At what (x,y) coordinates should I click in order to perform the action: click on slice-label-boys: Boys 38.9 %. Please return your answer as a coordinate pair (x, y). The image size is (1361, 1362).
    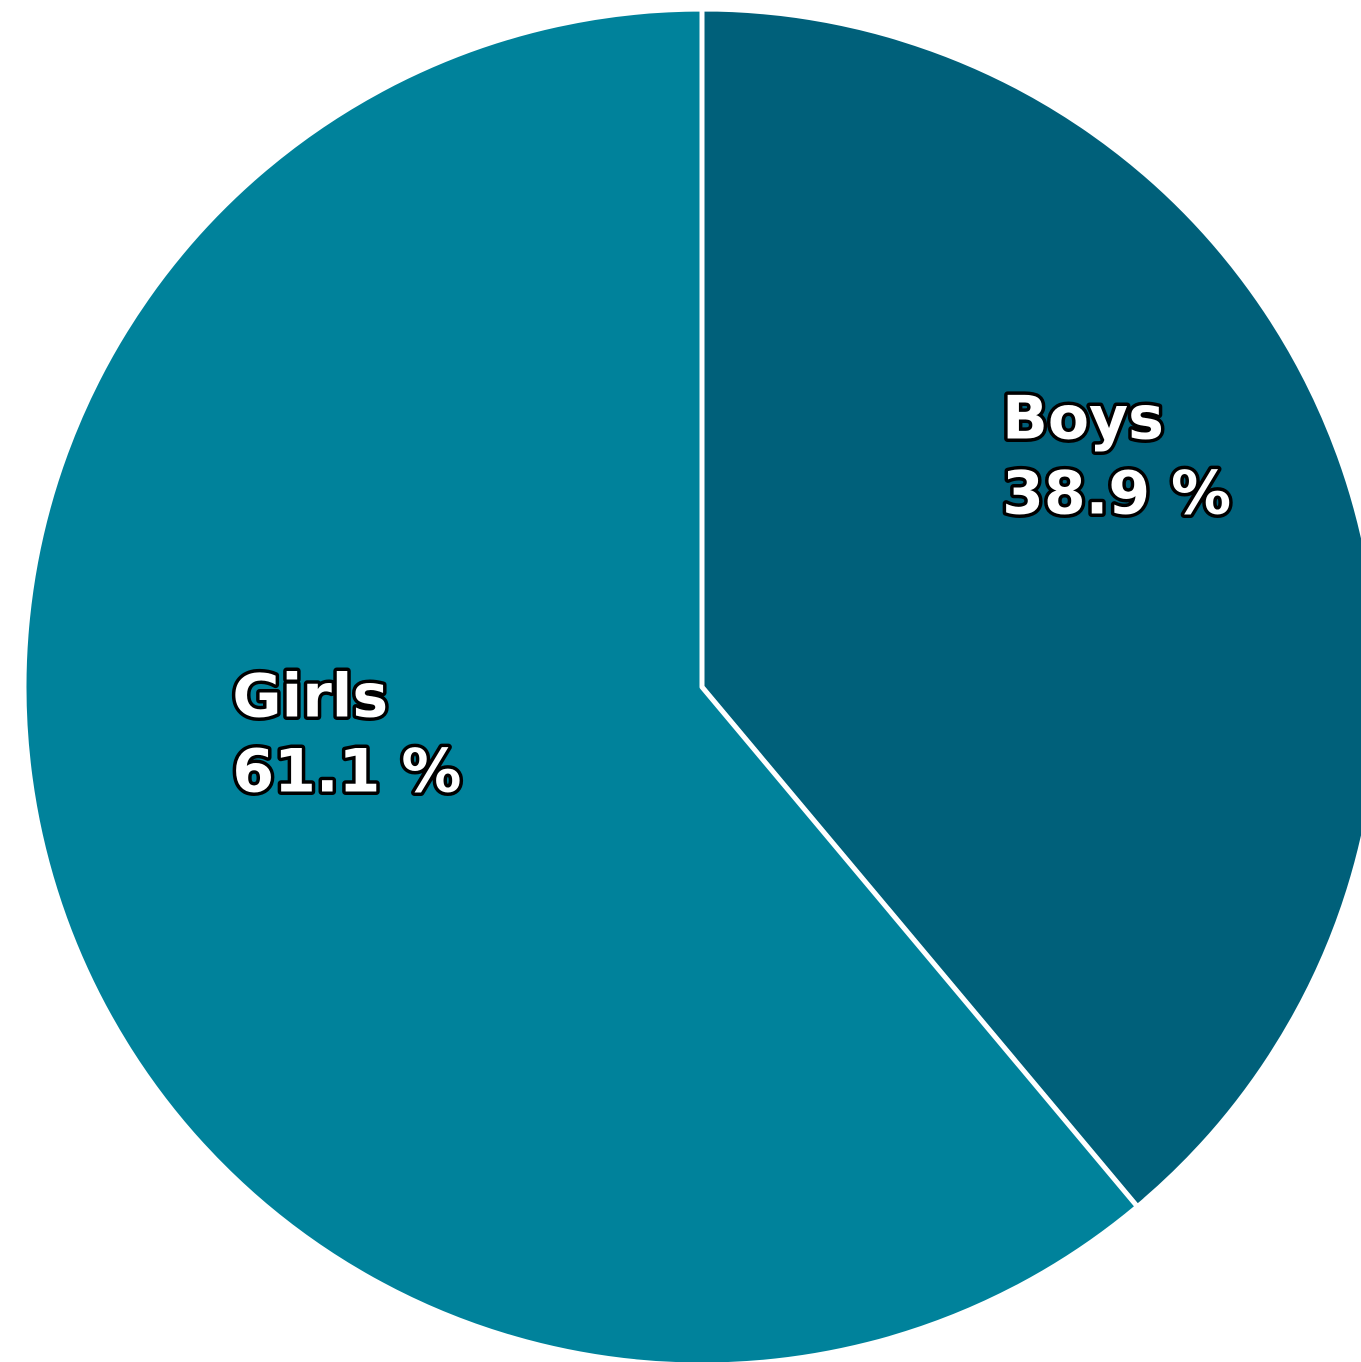
    Looking at the image, I should click on (1116, 455).